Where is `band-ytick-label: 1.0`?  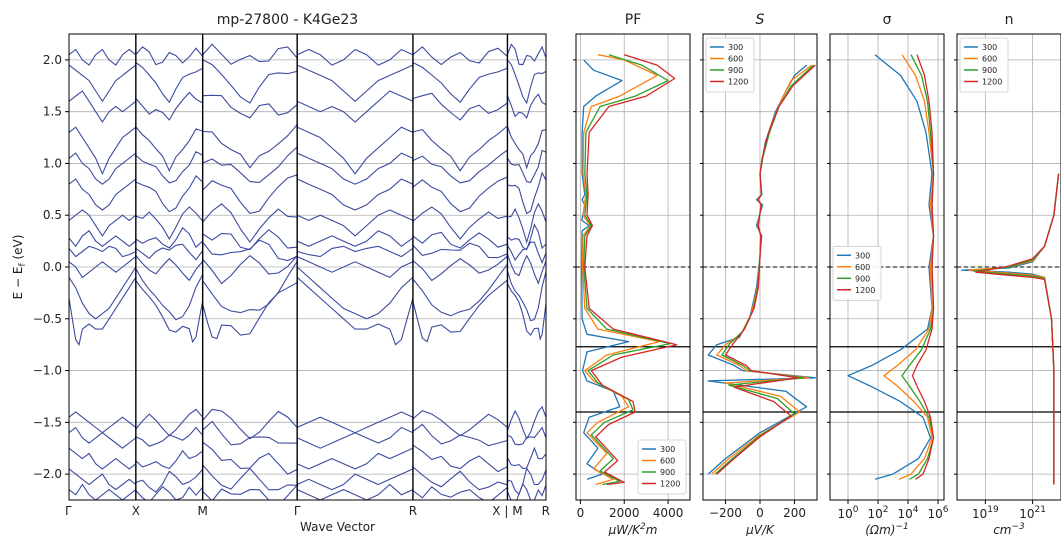
band-ytick-label: 1.0 is located at coordinates (52, 163).